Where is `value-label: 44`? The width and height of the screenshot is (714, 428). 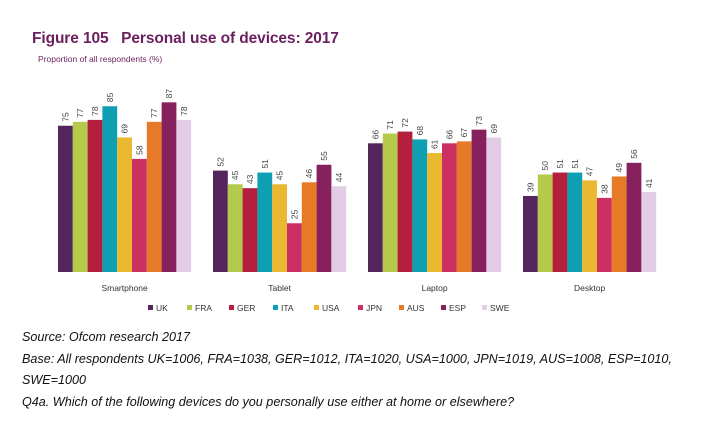 value-label: 44 is located at coordinates (339, 177).